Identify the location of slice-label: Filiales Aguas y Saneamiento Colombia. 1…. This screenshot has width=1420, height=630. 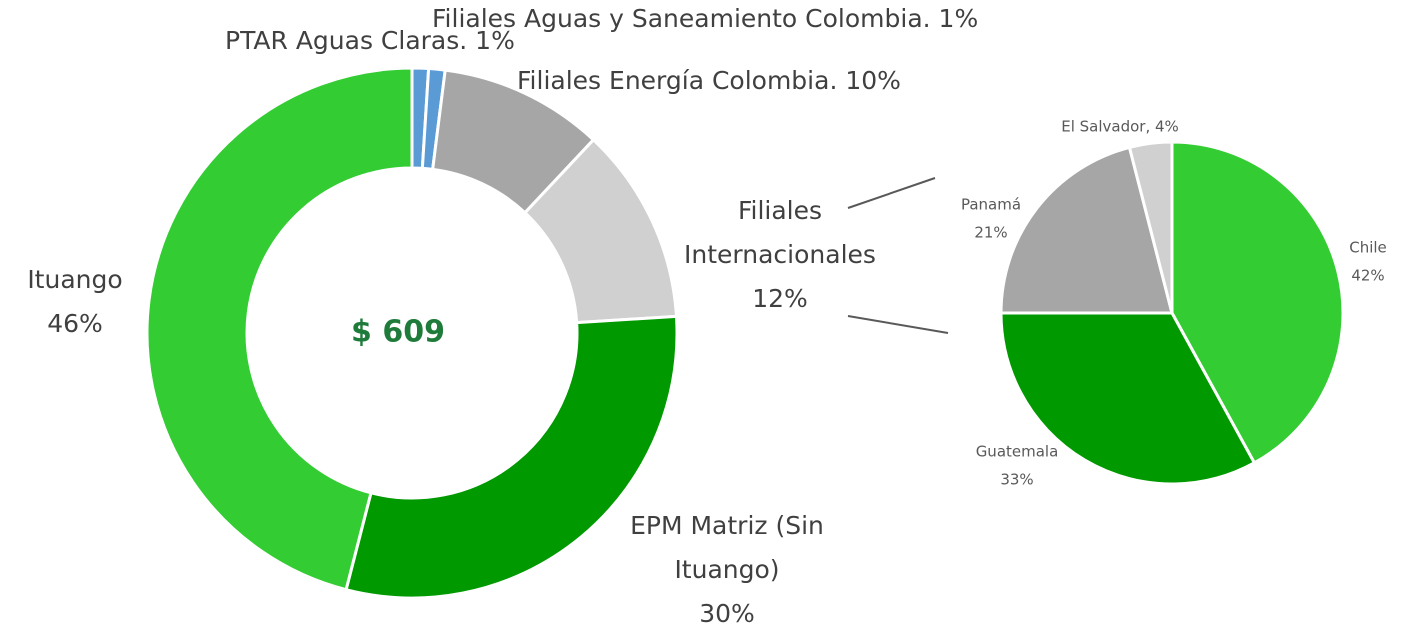
(705, 18).